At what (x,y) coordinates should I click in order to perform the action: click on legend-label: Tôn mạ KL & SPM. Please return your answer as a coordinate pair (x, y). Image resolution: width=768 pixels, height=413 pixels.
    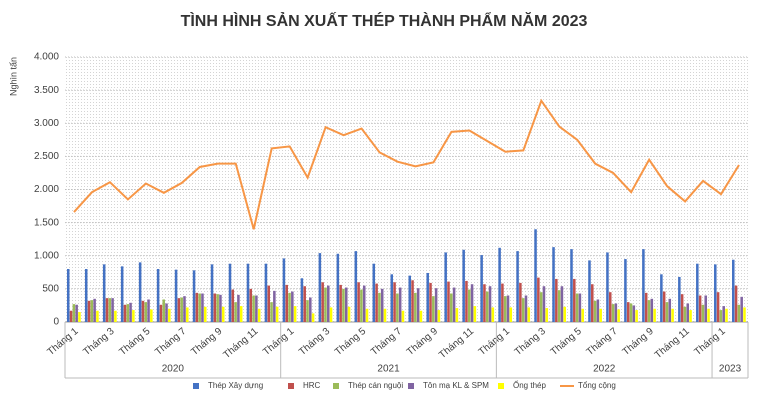
    Looking at the image, I should click on (456, 385).